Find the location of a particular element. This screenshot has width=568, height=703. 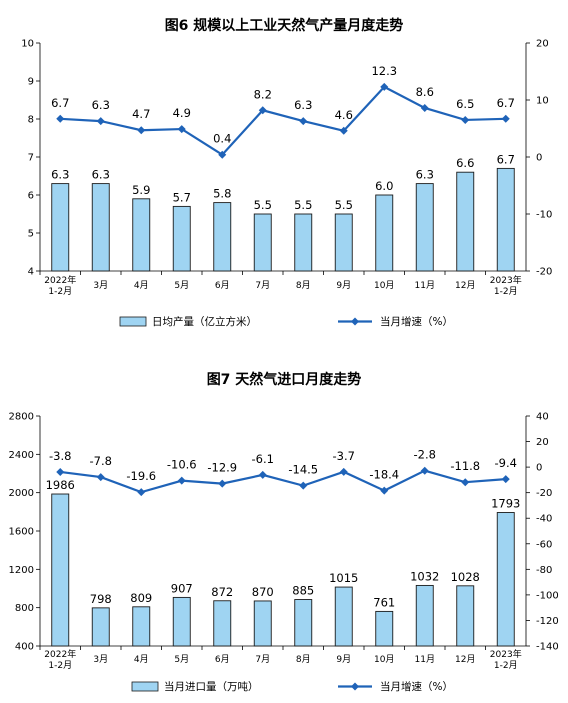

bar-data-label: 1793 is located at coordinates (505, 504).